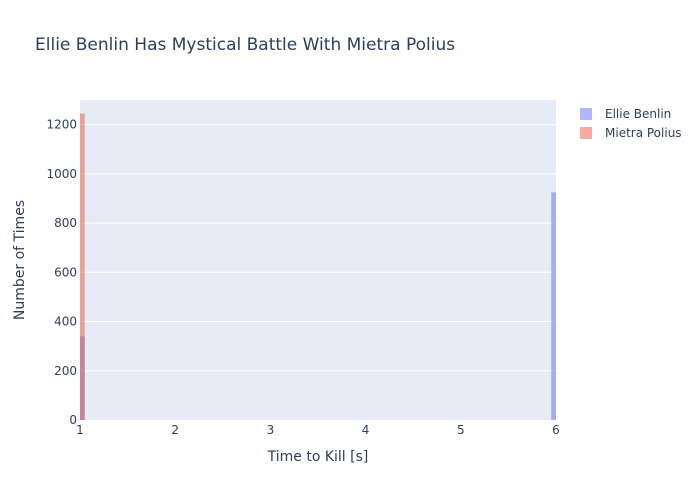 The width and height of the screenshot is (700, 500). I want to click on y-tick-label: 0, so click(73, 420).